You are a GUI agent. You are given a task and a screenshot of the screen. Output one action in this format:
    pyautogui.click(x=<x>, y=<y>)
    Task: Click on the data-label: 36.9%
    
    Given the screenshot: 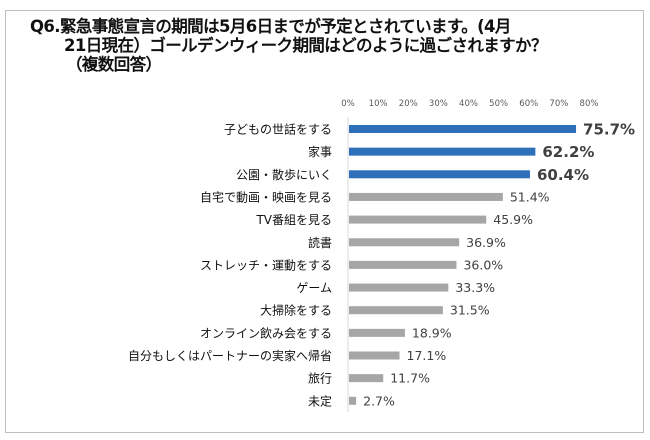 What is the action you would take?
    pyautogui.click(x=486, y=242)
    